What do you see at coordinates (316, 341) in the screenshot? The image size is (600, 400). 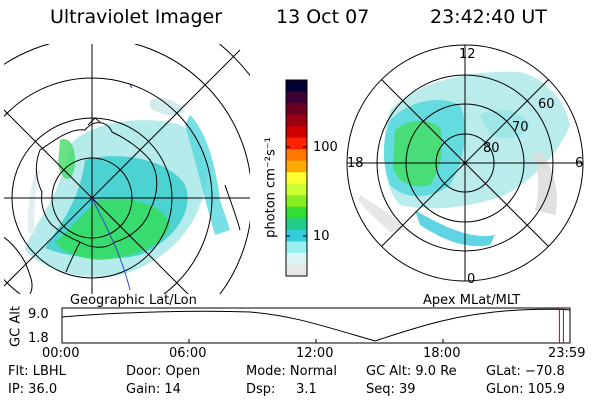 I see `timeline-xticks` at bounding box center [316, 341].